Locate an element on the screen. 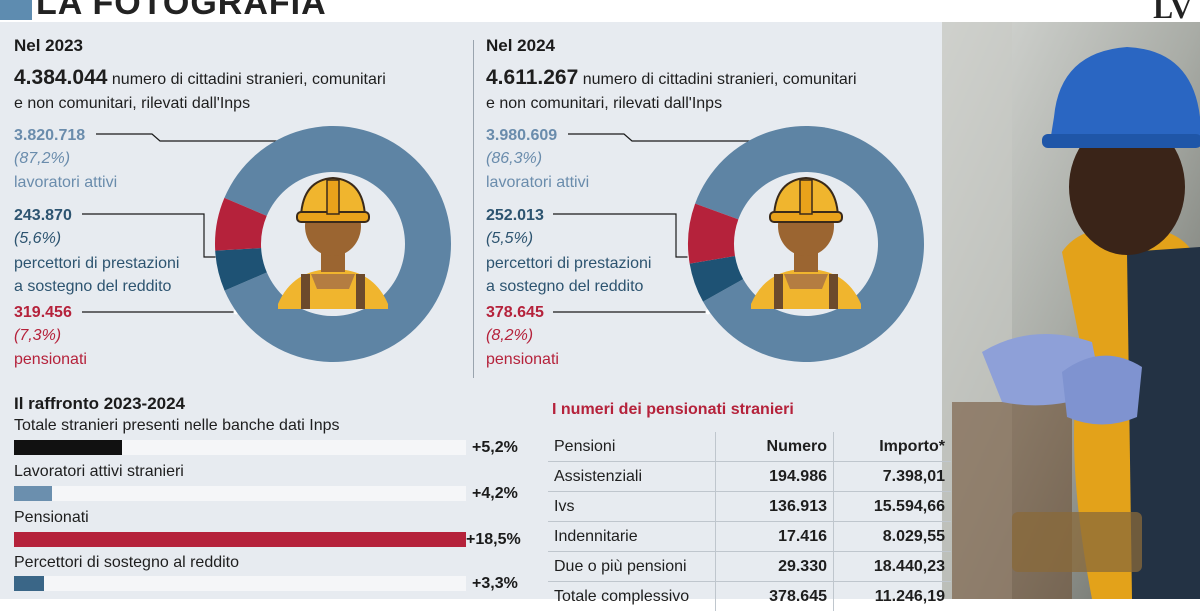 This screenshot has height=611, width=1200. cell-number: 29.330 is located at coordinates (775, 567).